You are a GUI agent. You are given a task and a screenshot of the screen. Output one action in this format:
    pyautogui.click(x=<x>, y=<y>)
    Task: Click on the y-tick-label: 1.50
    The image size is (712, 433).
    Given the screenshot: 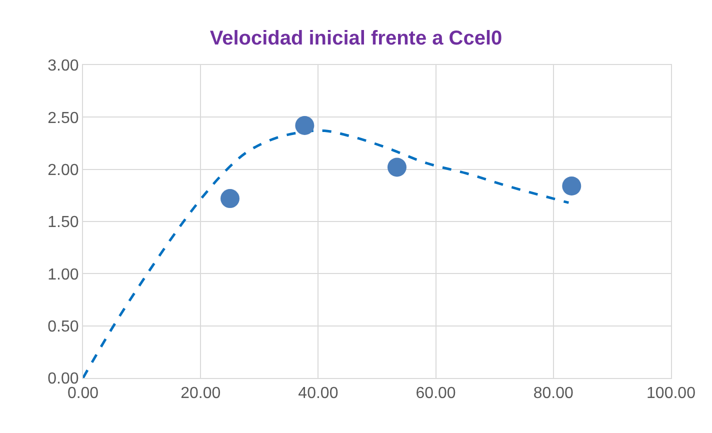 What is the action you would take?
    pyautogui.click(x=63, y=223)
    